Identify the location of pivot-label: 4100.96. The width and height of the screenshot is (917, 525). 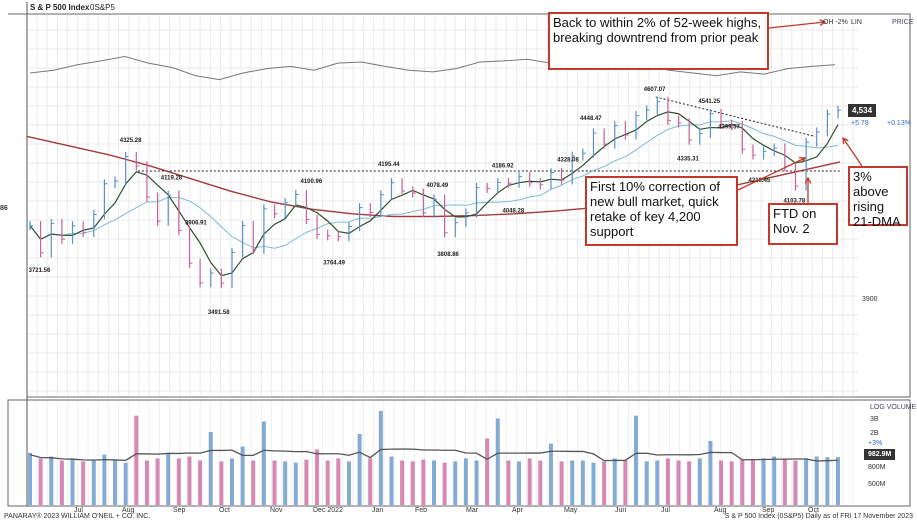
(311, 182).